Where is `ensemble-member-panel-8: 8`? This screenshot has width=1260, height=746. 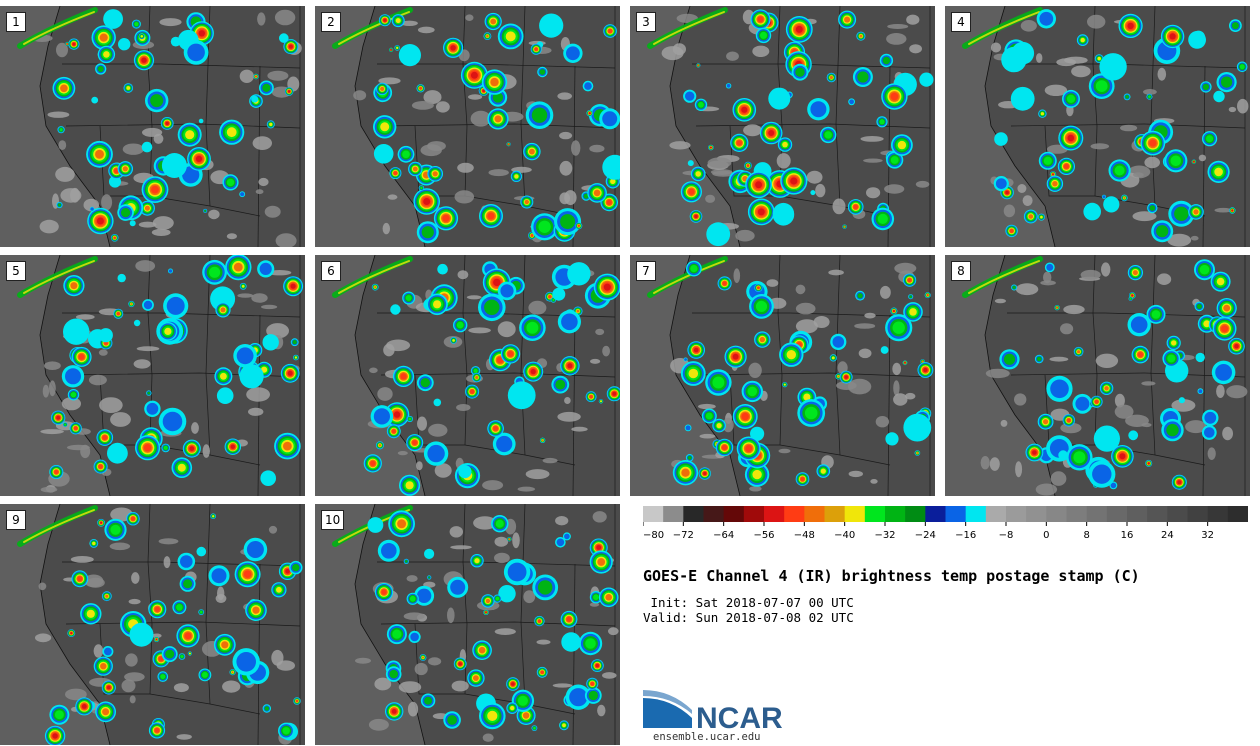 ensemble-member-panel-8: 8 is located at coordinates (1097, 375).